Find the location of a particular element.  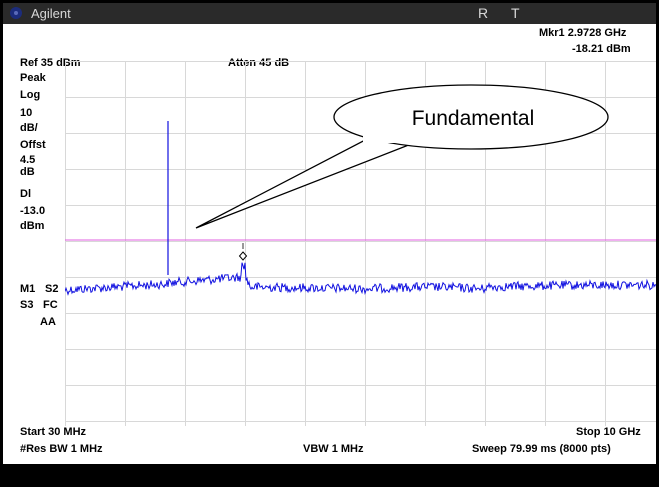

callout-join is located at coordinates (396, 138).